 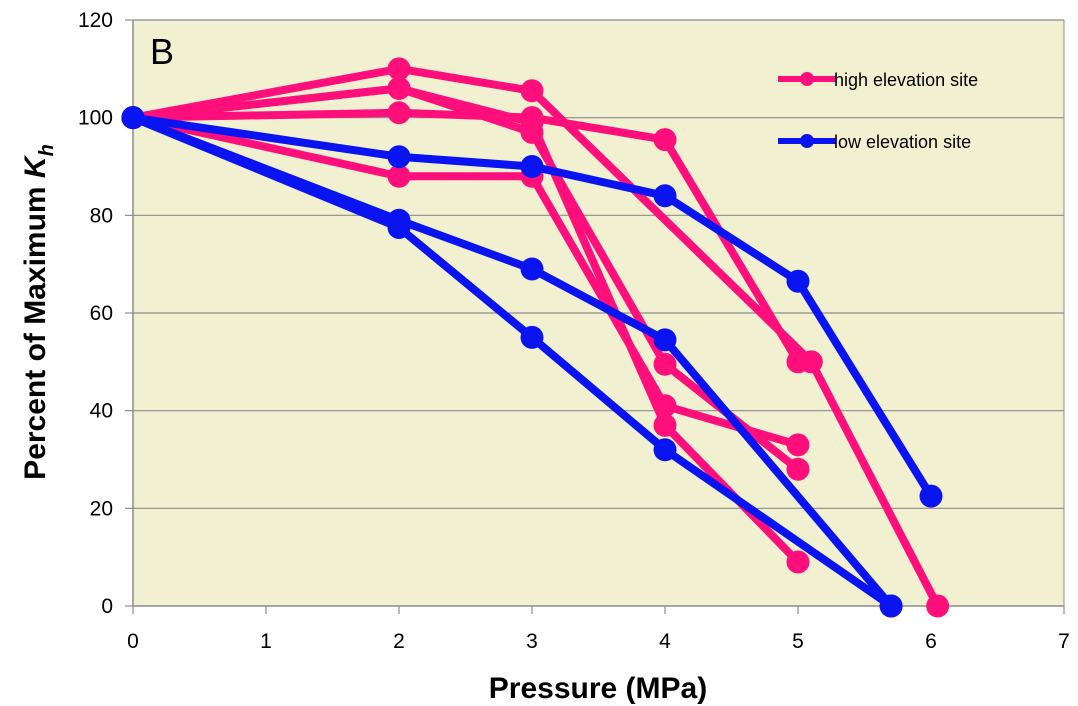 What do you see at coordinates (665, 641) in the screenshot?
I see `x-tick-label: 4` at bounding box center [665, 641].